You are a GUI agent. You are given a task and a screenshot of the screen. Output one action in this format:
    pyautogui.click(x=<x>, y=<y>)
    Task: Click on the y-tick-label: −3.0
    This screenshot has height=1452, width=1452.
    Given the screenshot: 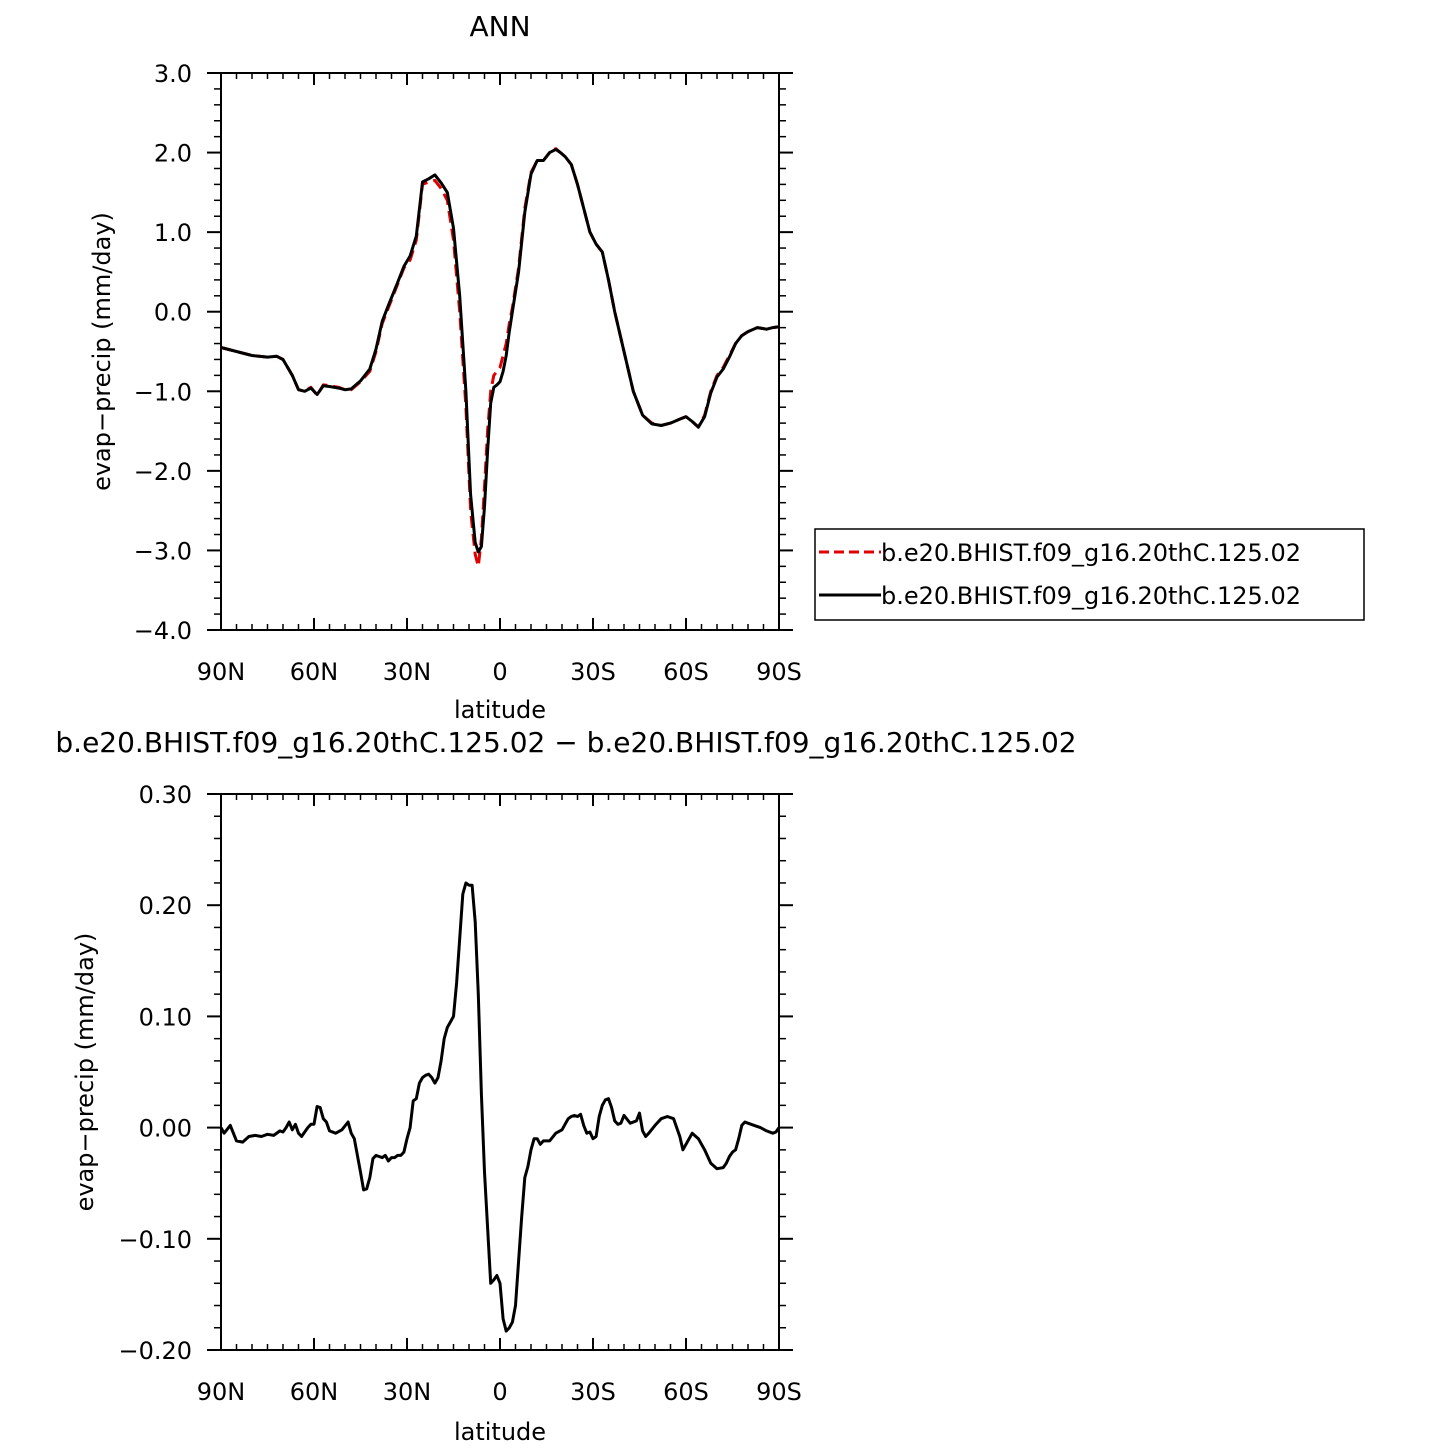 What is the action you would take?
    pyautogui.click(x=163, y=551)
    